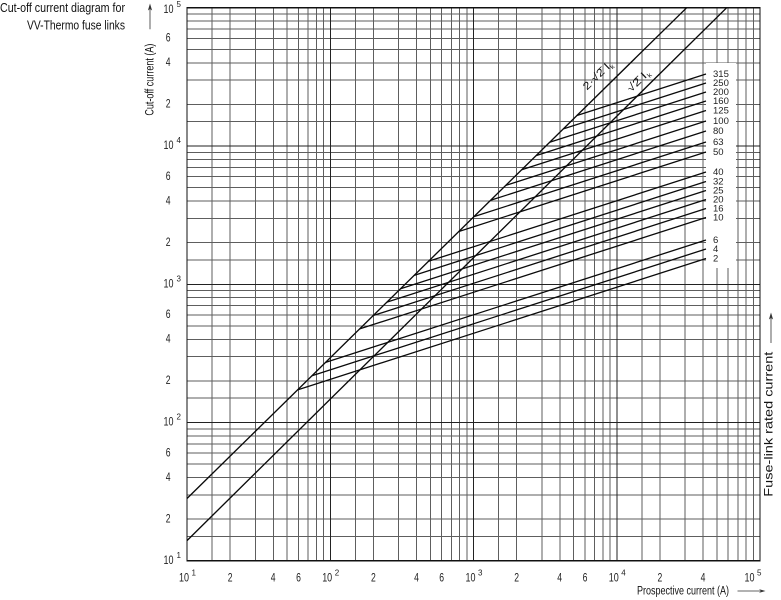 The height and width of the screenshot is (600, 781). What do you see at coordinates (718, 200) in the screenshot?
I see `svg-text: 20` at bounding box center [718, 200].